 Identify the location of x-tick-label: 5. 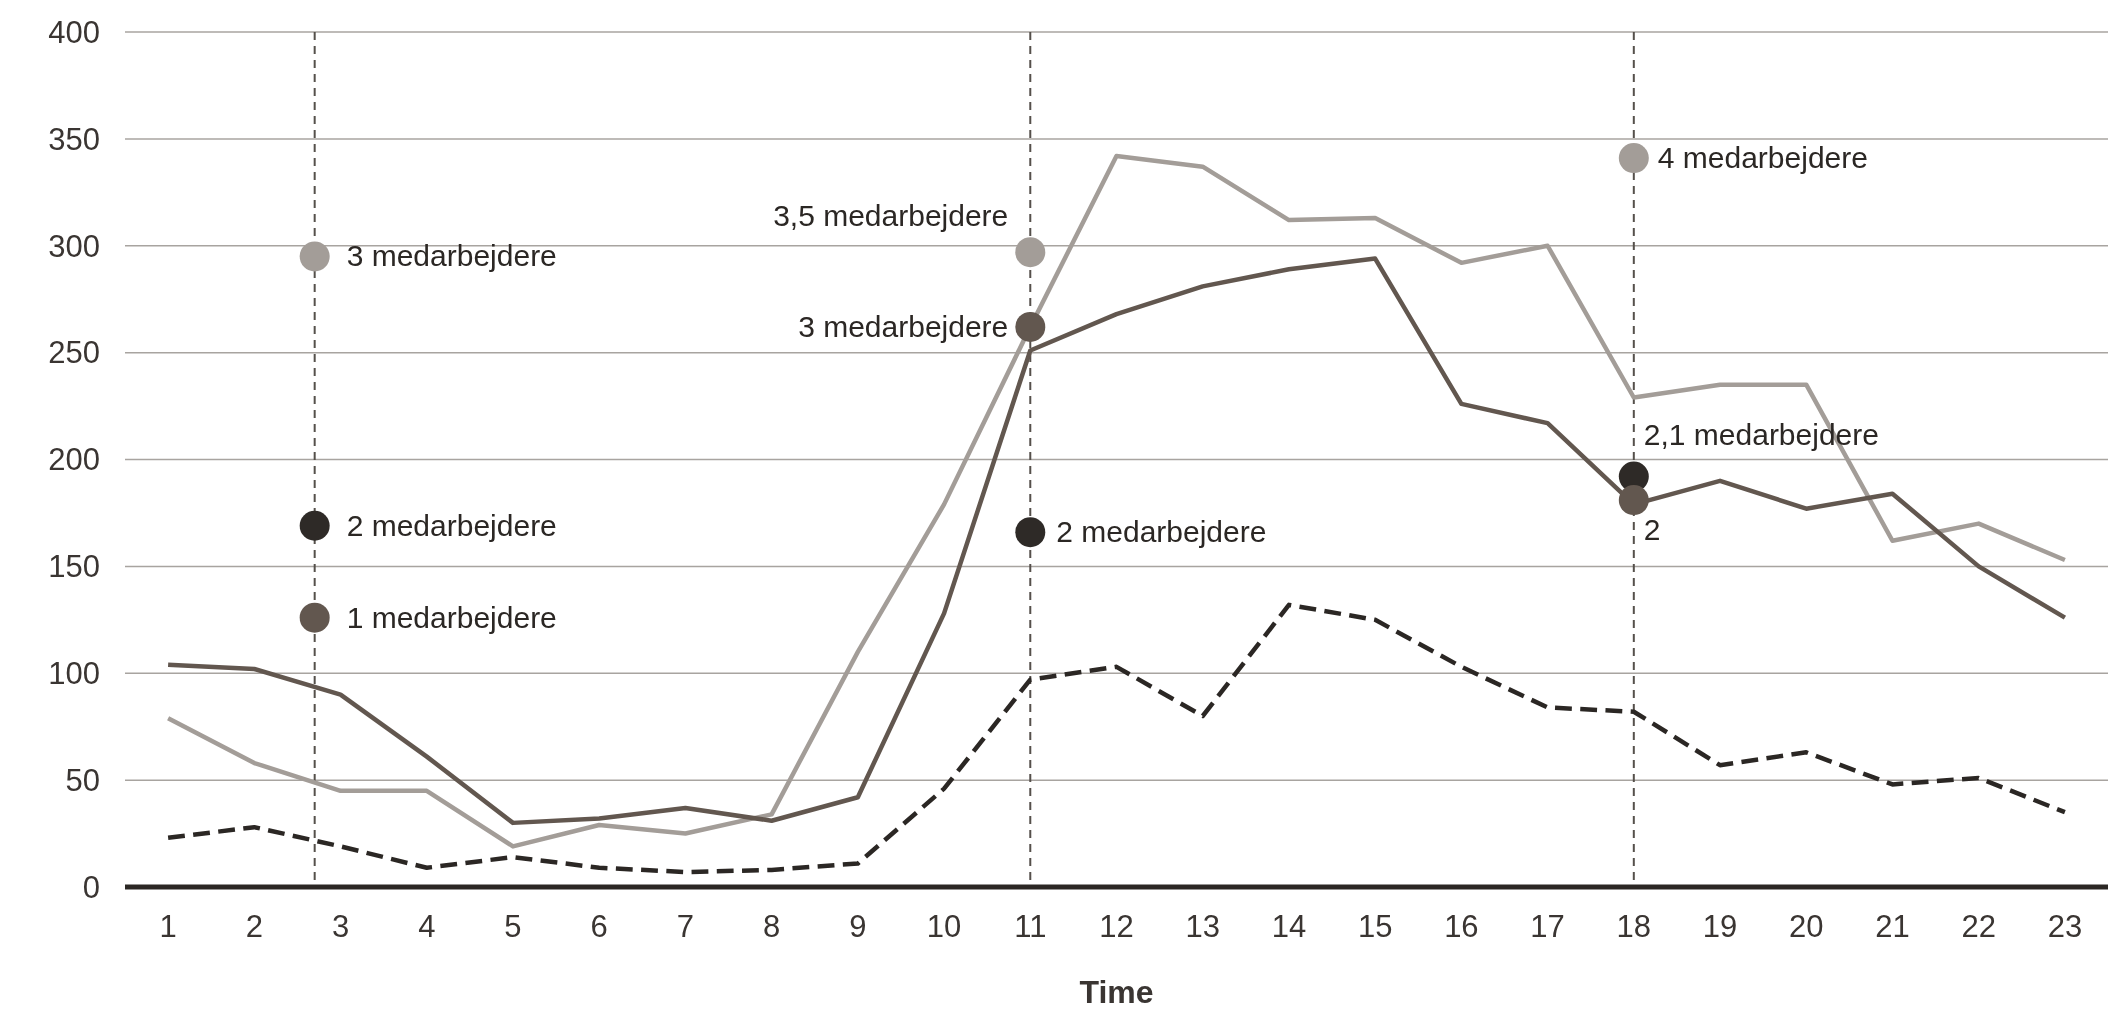
(513, 926).